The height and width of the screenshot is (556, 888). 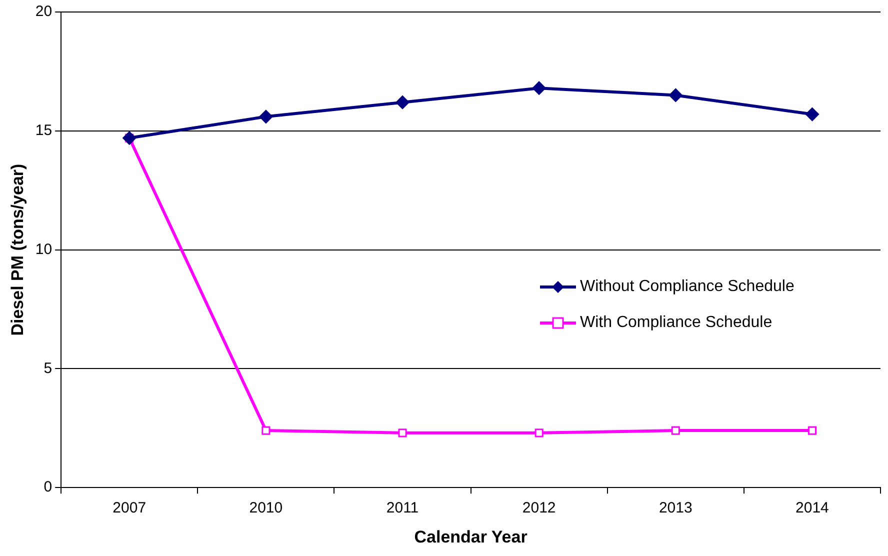 I want to click on y-tick-label: 15, so click(x=43, y=131).